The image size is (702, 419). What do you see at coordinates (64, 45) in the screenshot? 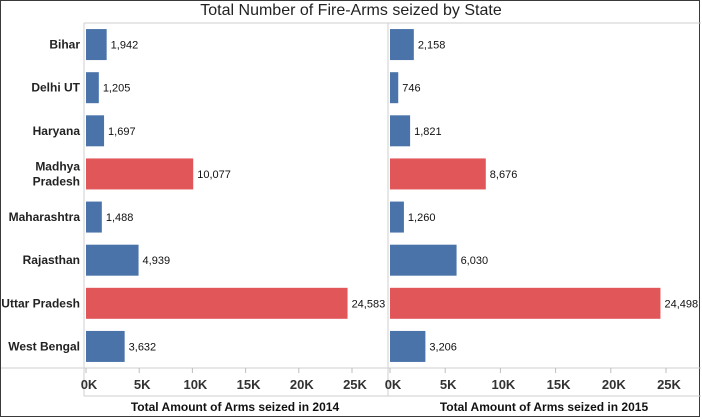
I see `category-label: Bihar` at bounding box center [64, 45].